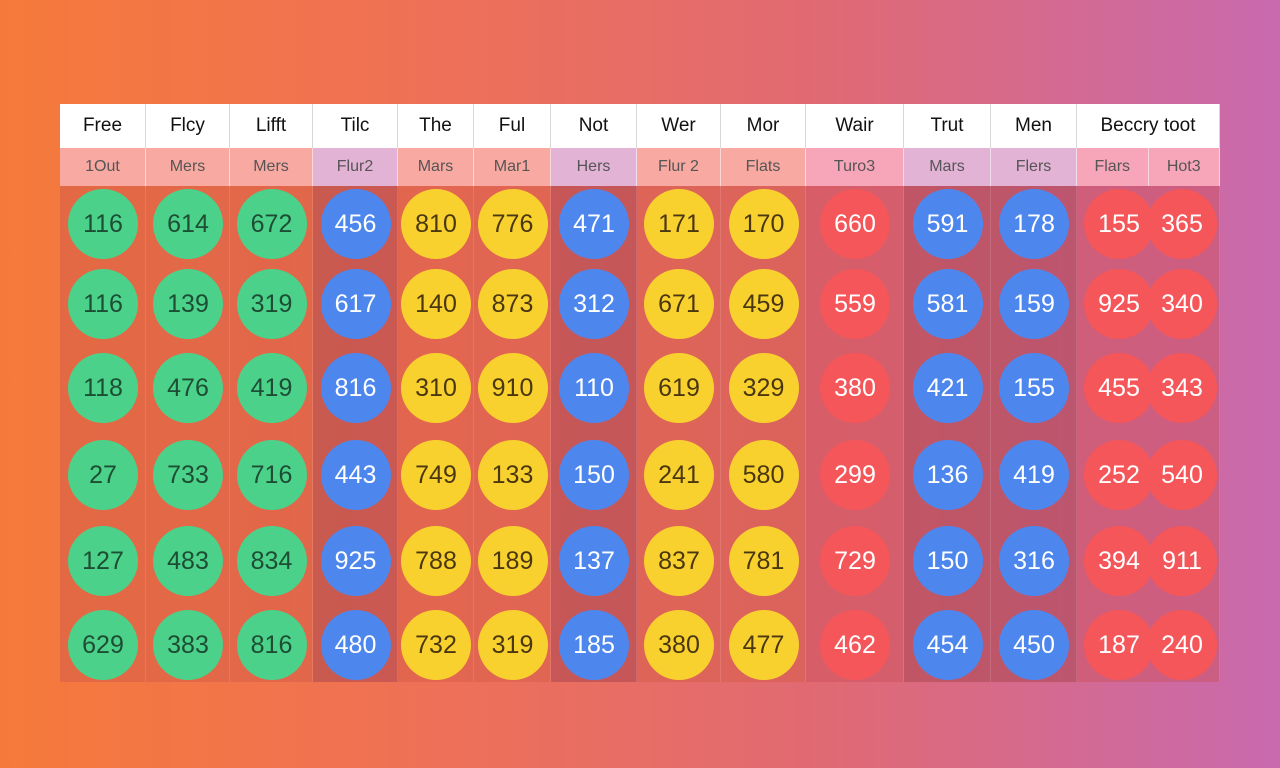 This screenshot has width=1280, height=768. What do you see at coordinates (436, 224) in the screenshot?
I see `number-ball: 810` at bounding box center [436, 224].